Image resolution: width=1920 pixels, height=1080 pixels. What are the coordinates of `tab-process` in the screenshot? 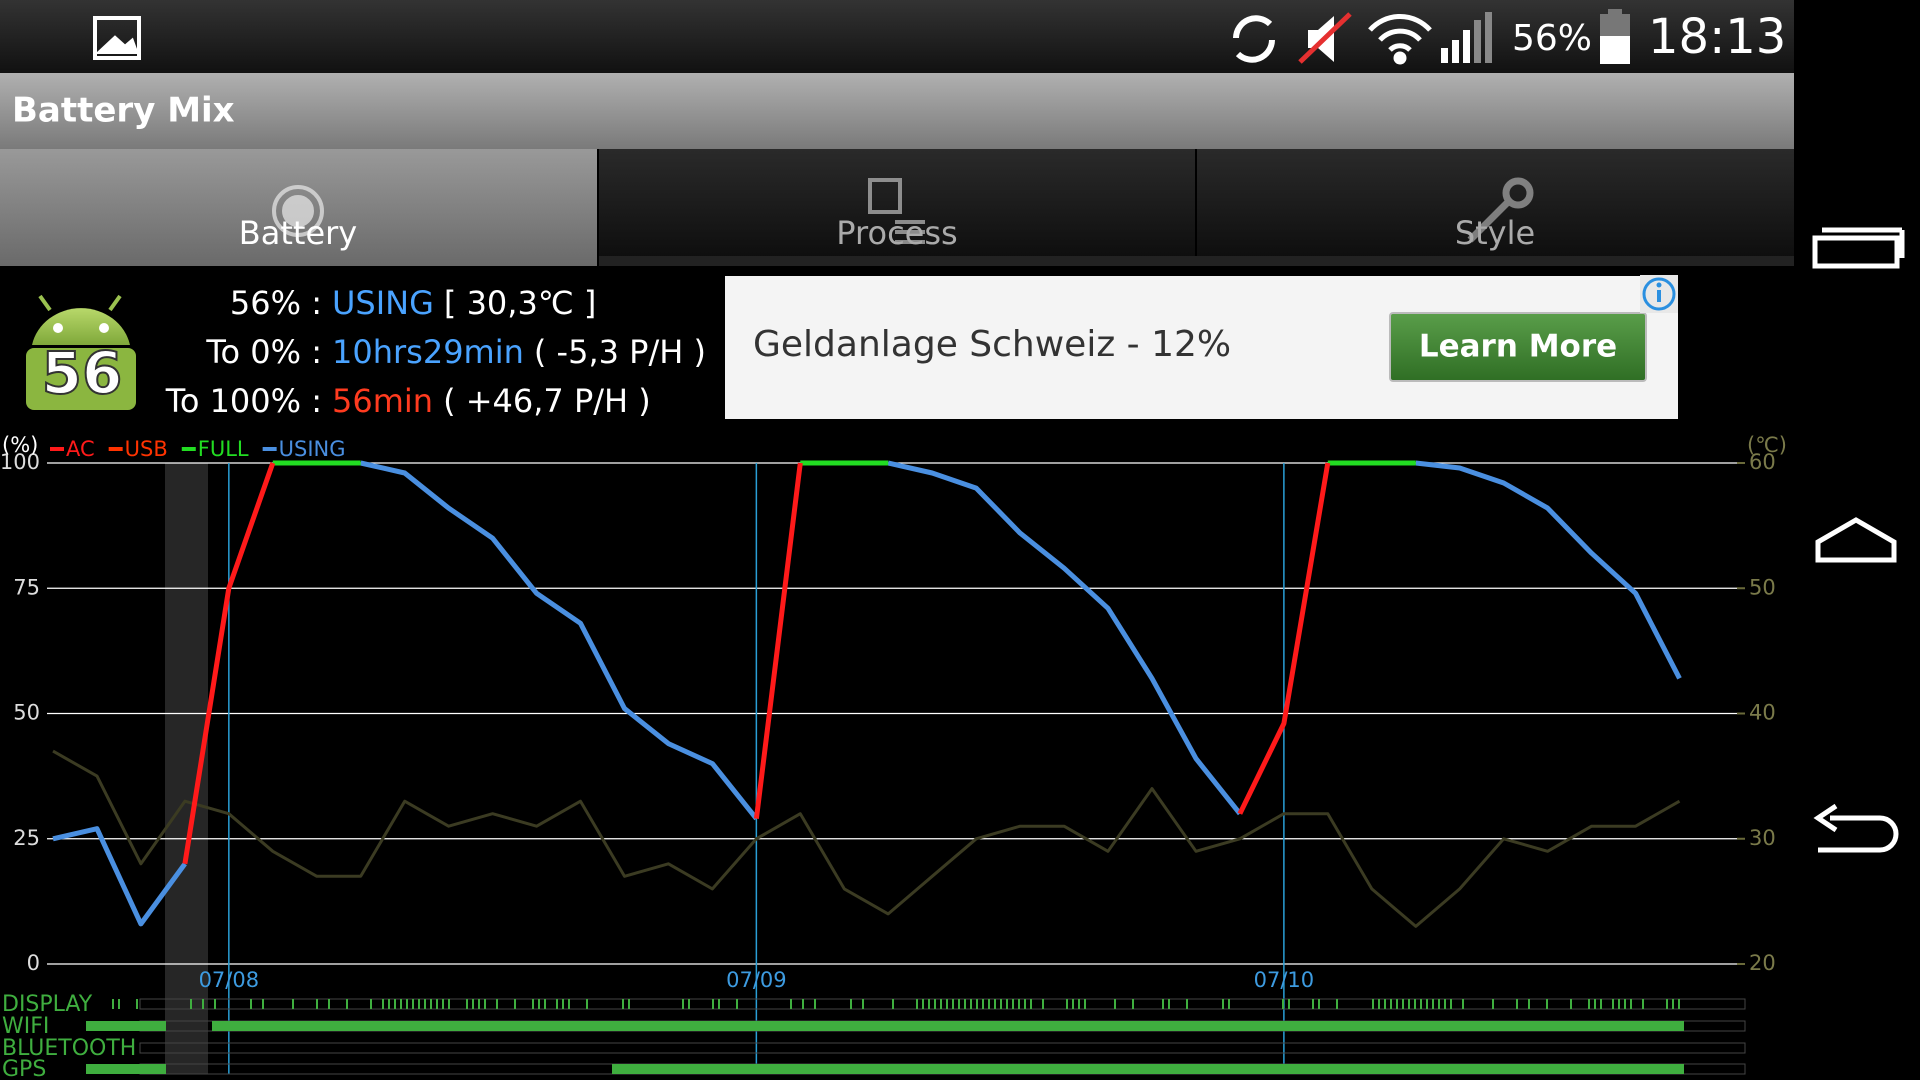 It's located at (897, 207).